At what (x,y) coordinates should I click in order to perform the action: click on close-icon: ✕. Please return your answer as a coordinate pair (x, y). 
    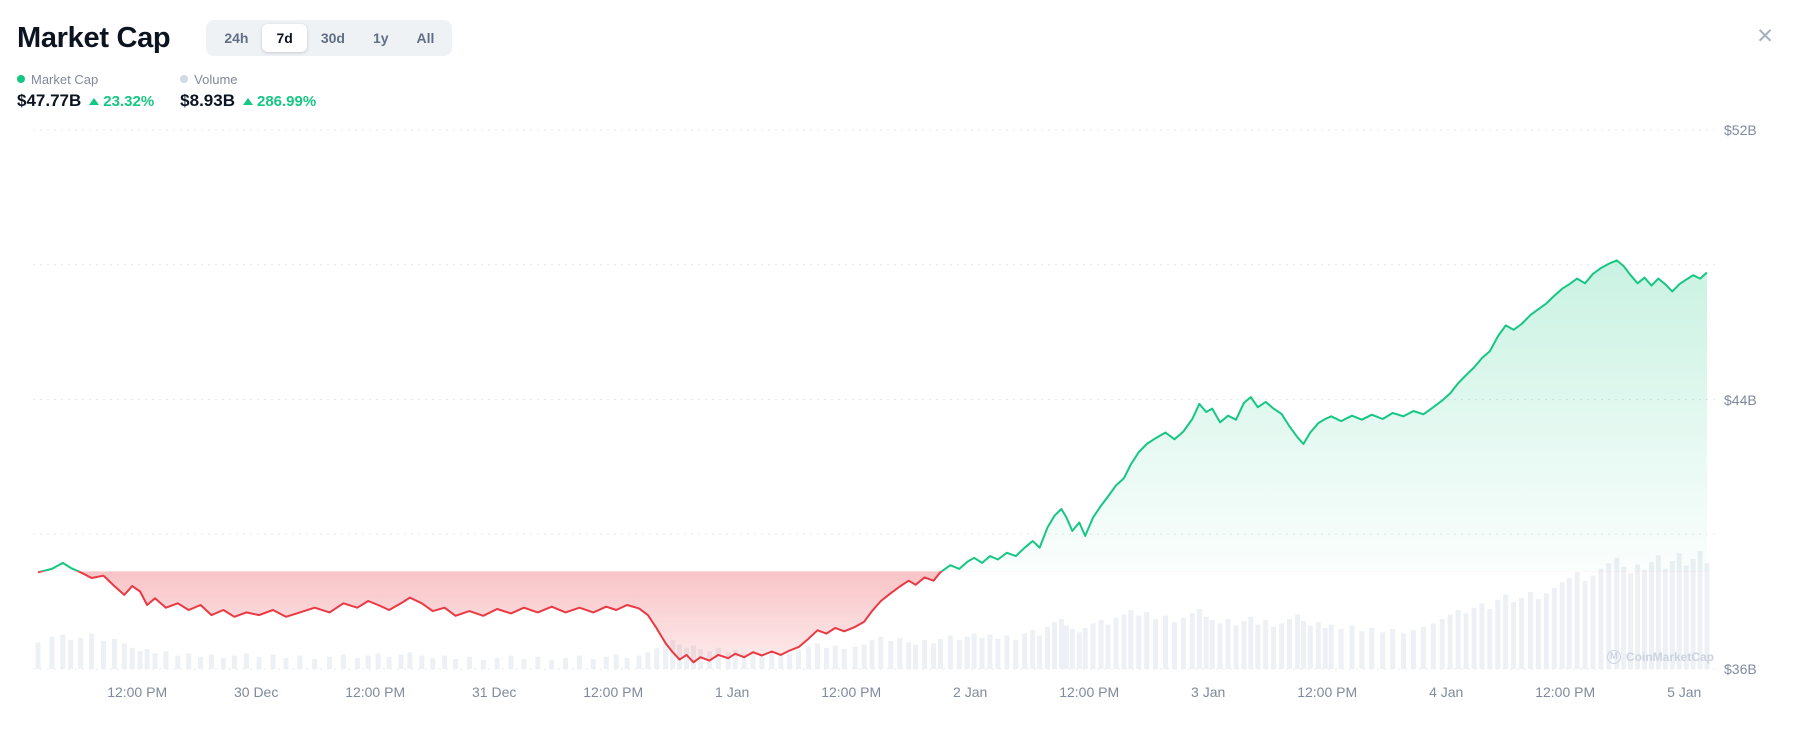
    Looking at the image, I should click on (1765, 37).